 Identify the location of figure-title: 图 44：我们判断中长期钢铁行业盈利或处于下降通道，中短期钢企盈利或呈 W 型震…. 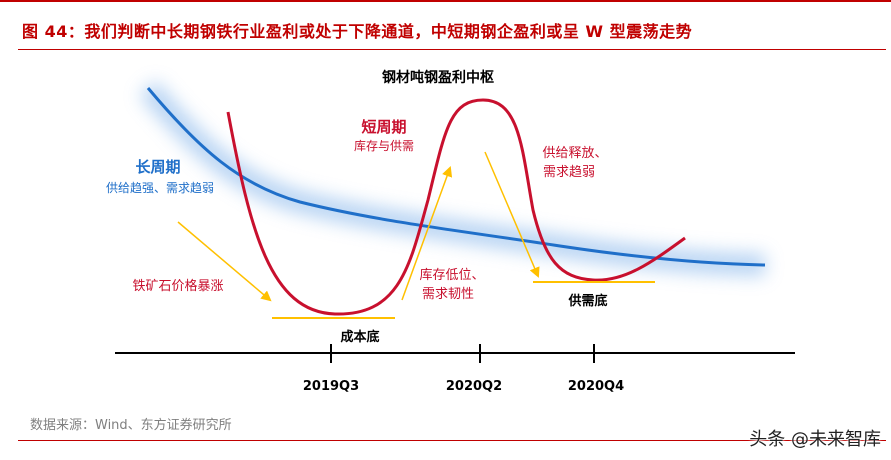
(357, 31).